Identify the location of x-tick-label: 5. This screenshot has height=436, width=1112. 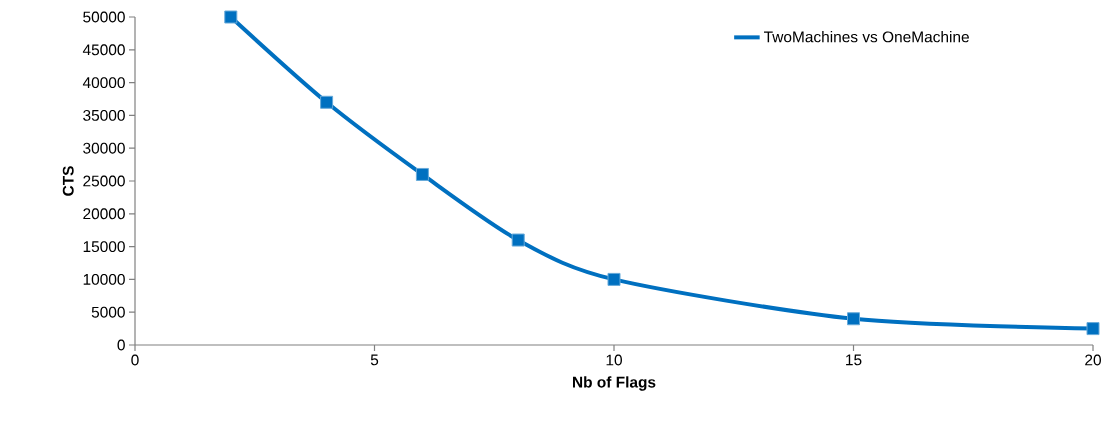
(374, 360).